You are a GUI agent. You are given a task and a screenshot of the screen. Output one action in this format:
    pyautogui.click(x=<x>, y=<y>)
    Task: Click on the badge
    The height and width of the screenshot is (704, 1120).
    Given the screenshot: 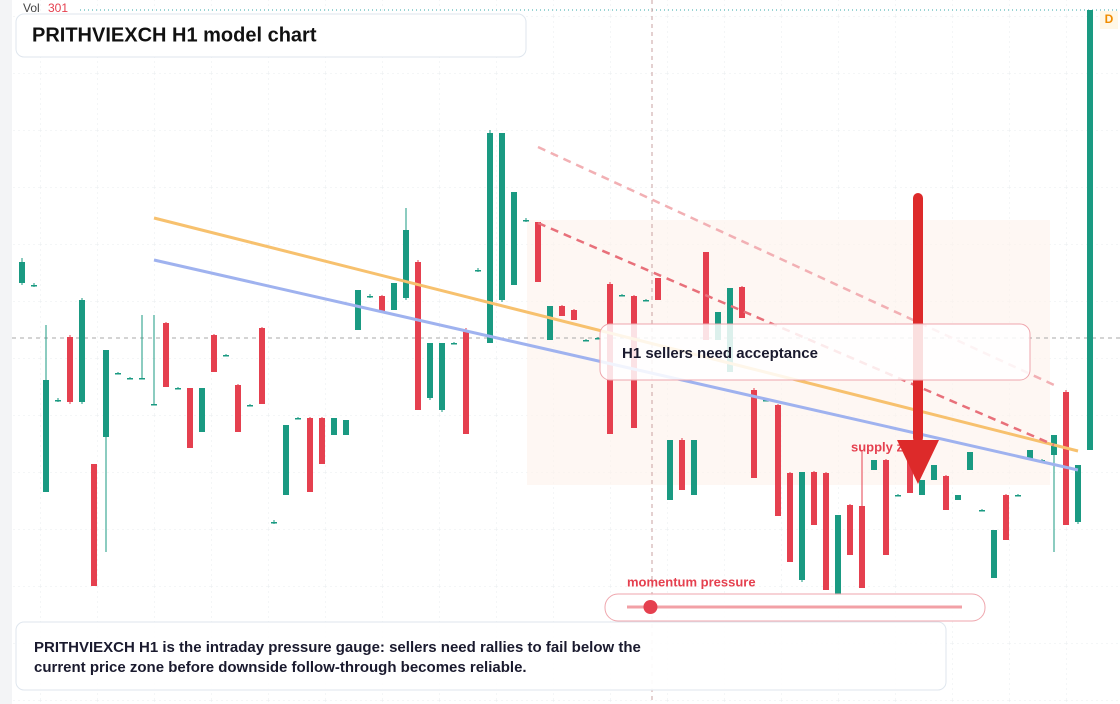 What is the action you would take?
    pyautogui.click(x=1109, y=20)
    